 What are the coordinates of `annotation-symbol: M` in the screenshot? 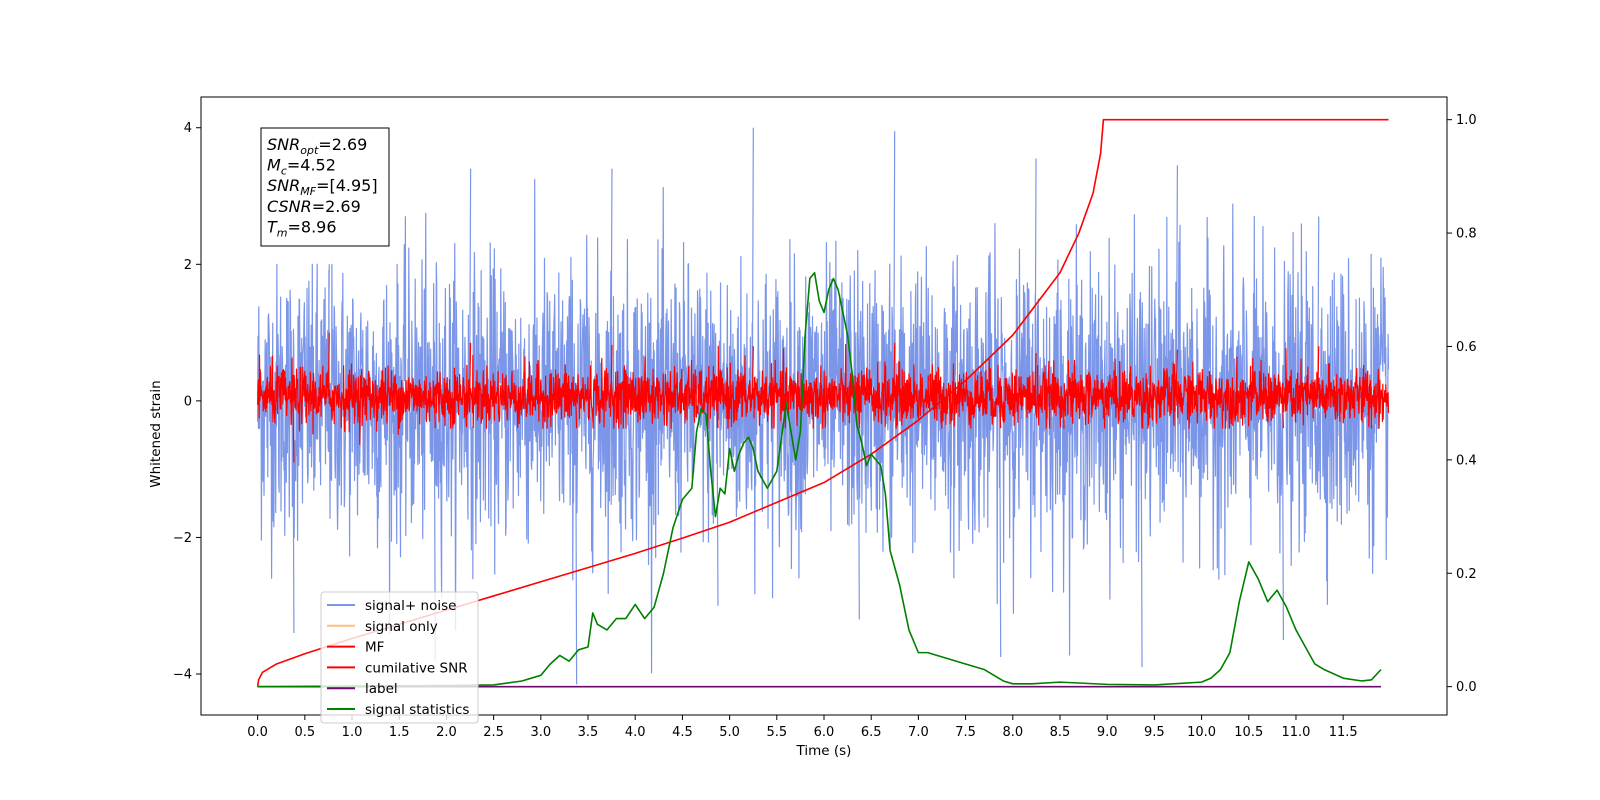 It's located at (274, 165).